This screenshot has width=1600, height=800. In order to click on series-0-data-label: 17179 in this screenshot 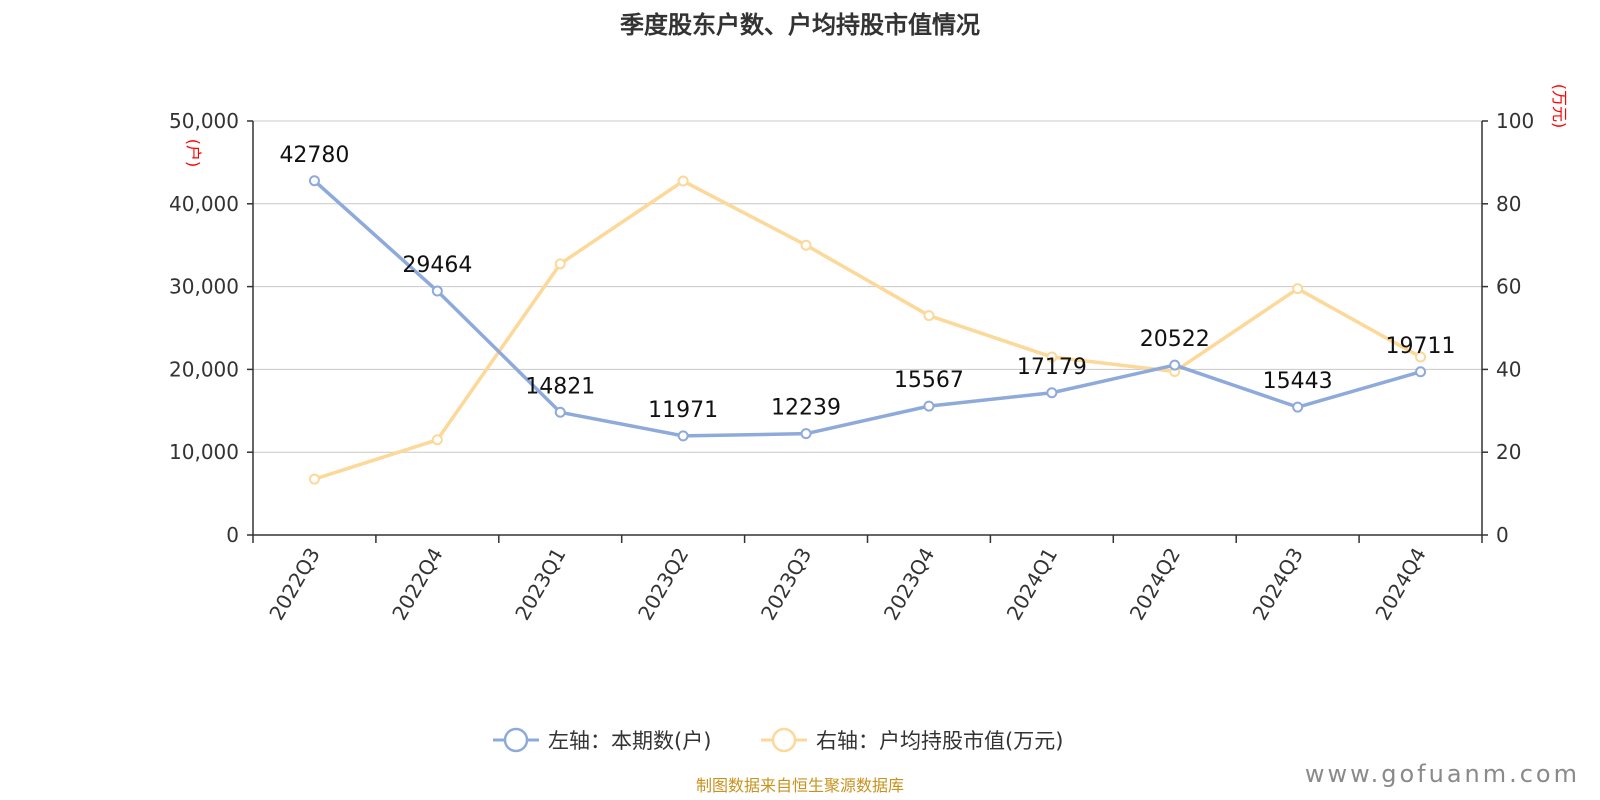, I will do `click(1052, 367)`.